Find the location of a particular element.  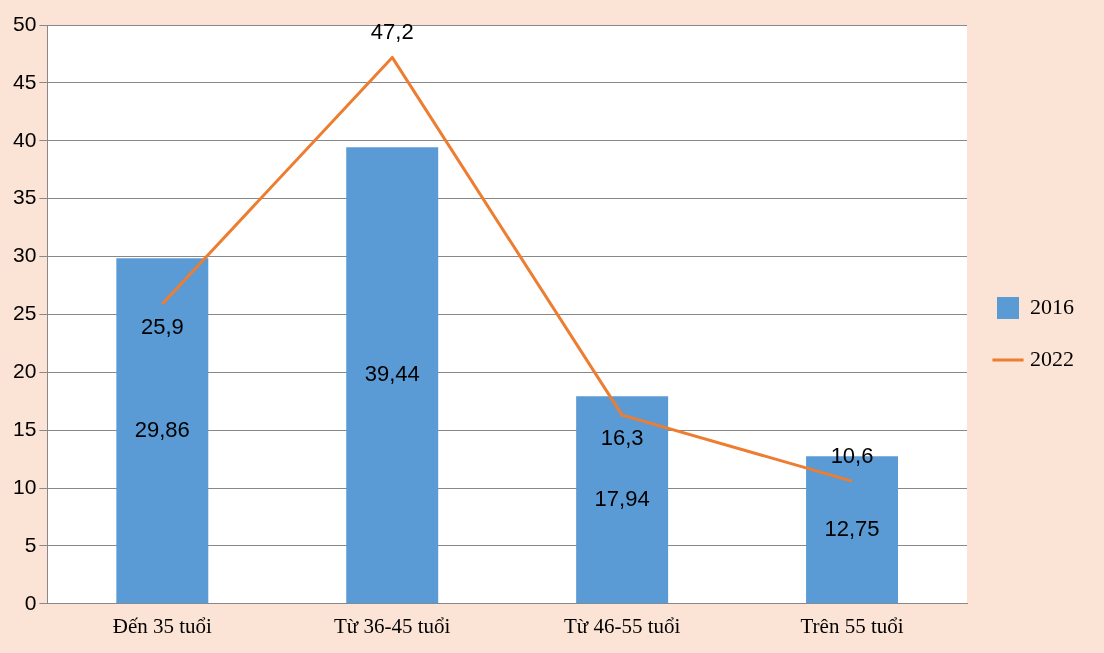

x-tick-label: Đến 35 tuổi is located at coordinates (162, 625).